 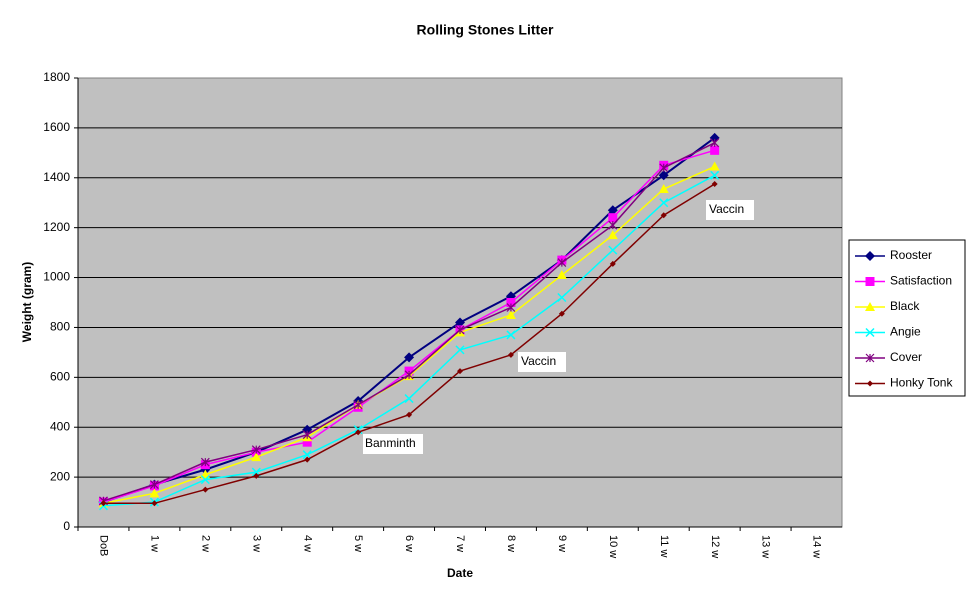 What do you see at coordinates (511, 543) in the screenshot?
I see `x-tick-label: 8 w` at bounding box center [511, 543].